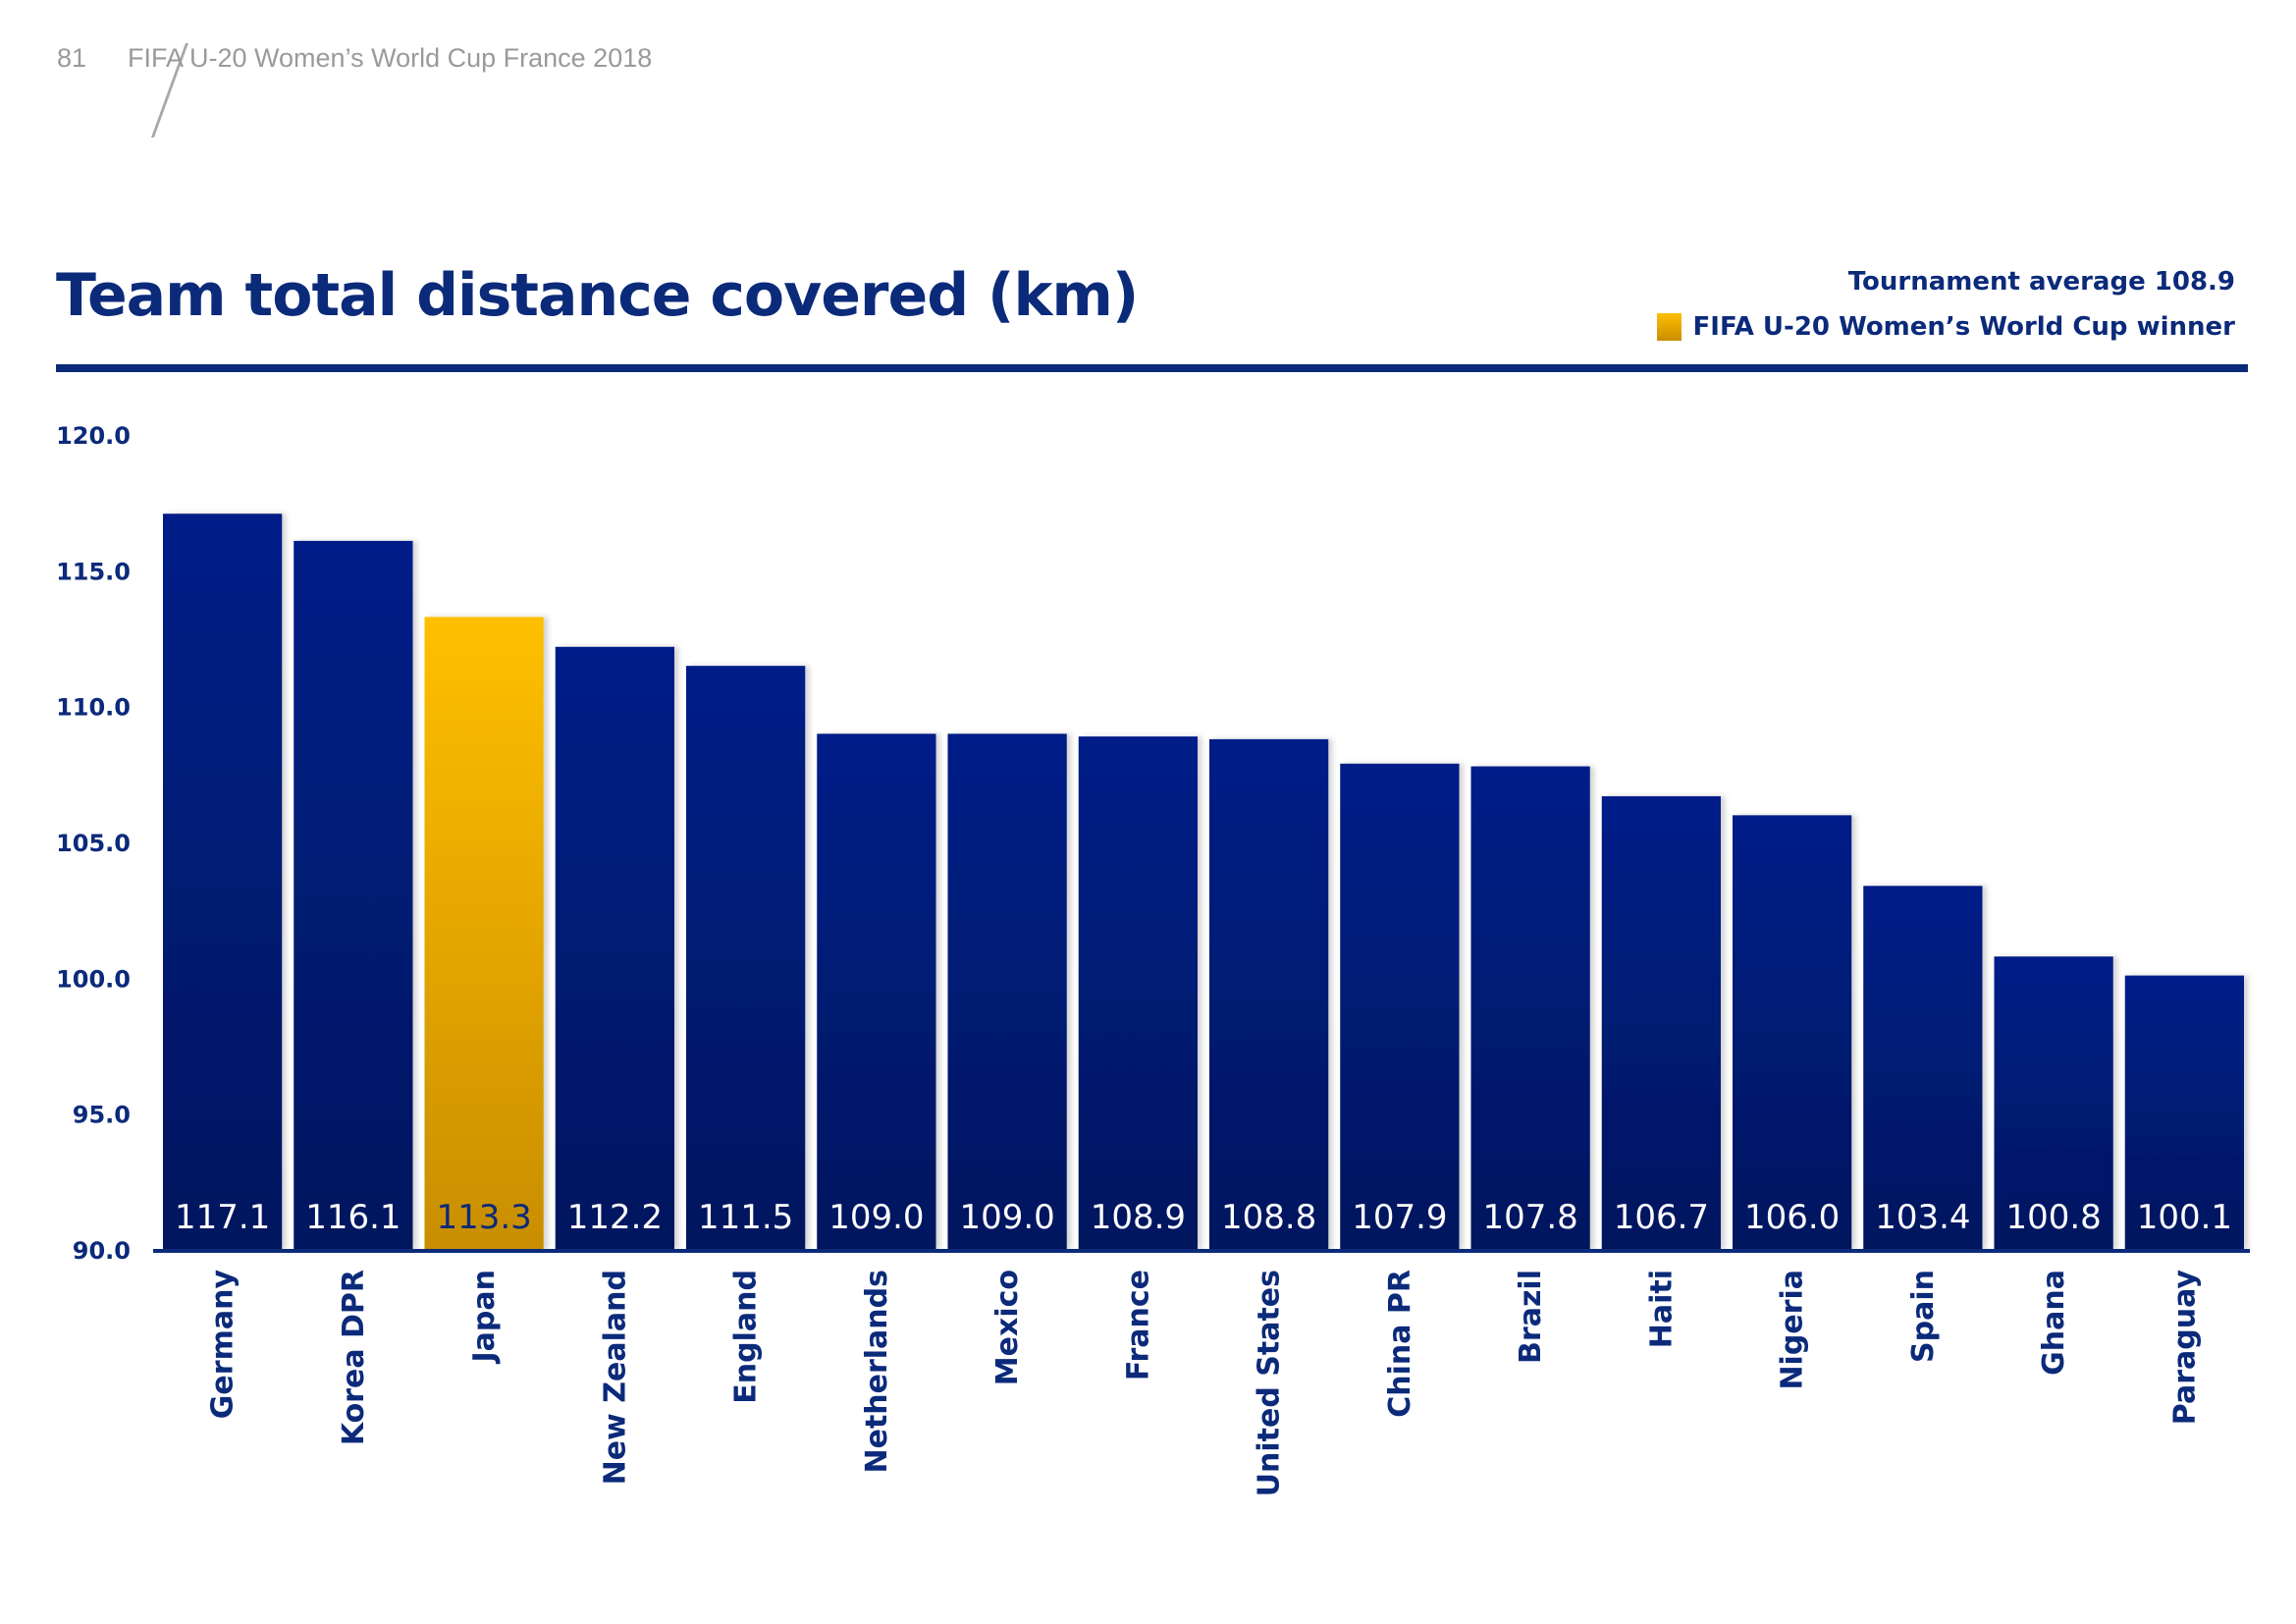 Image resolution: width=2296 pixels, height=1624 pixels. What do you see at coordinates (223, 882) in the screenshot?
I see `bar-germany` at bounding box center [223, 882].